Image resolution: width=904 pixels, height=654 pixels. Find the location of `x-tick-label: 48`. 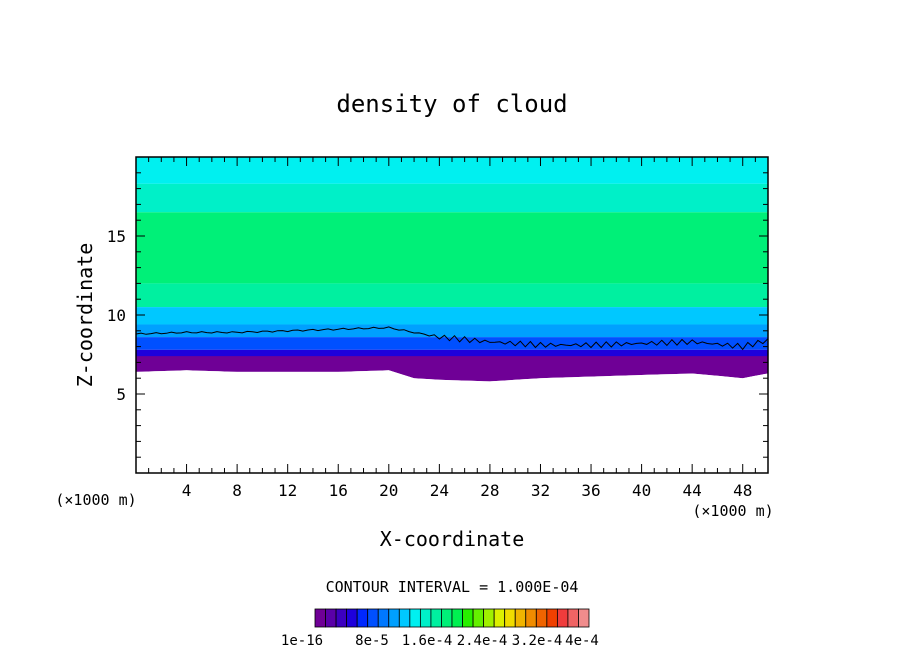

x-tick-label: 48 is located at coordinates (742, 490).